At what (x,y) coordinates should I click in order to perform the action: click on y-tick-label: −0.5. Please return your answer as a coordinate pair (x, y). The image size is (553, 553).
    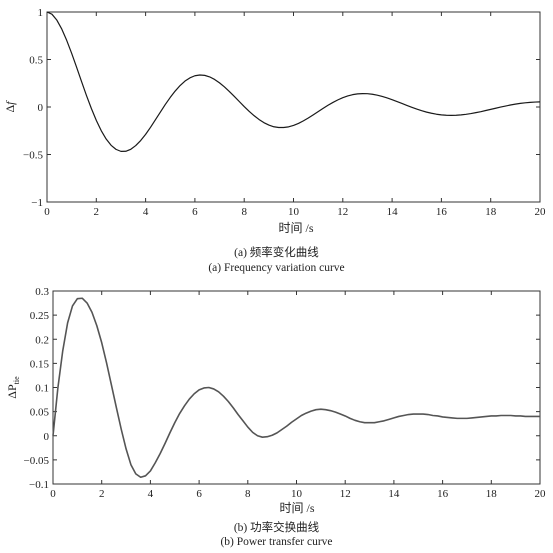
    Looking at the image, I should click on (33, 156).